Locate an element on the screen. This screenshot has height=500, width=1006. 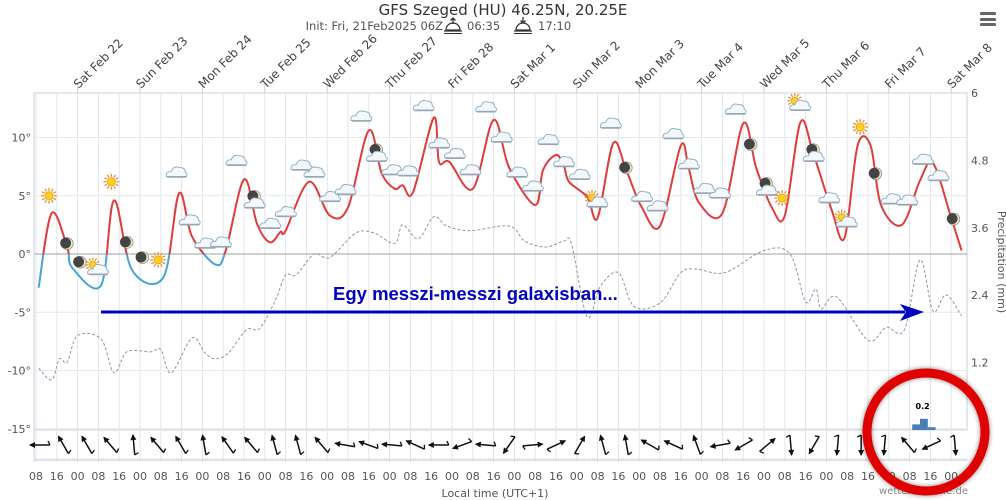
day-label: Wed Mar 5 is located at coordinates (784, 63).